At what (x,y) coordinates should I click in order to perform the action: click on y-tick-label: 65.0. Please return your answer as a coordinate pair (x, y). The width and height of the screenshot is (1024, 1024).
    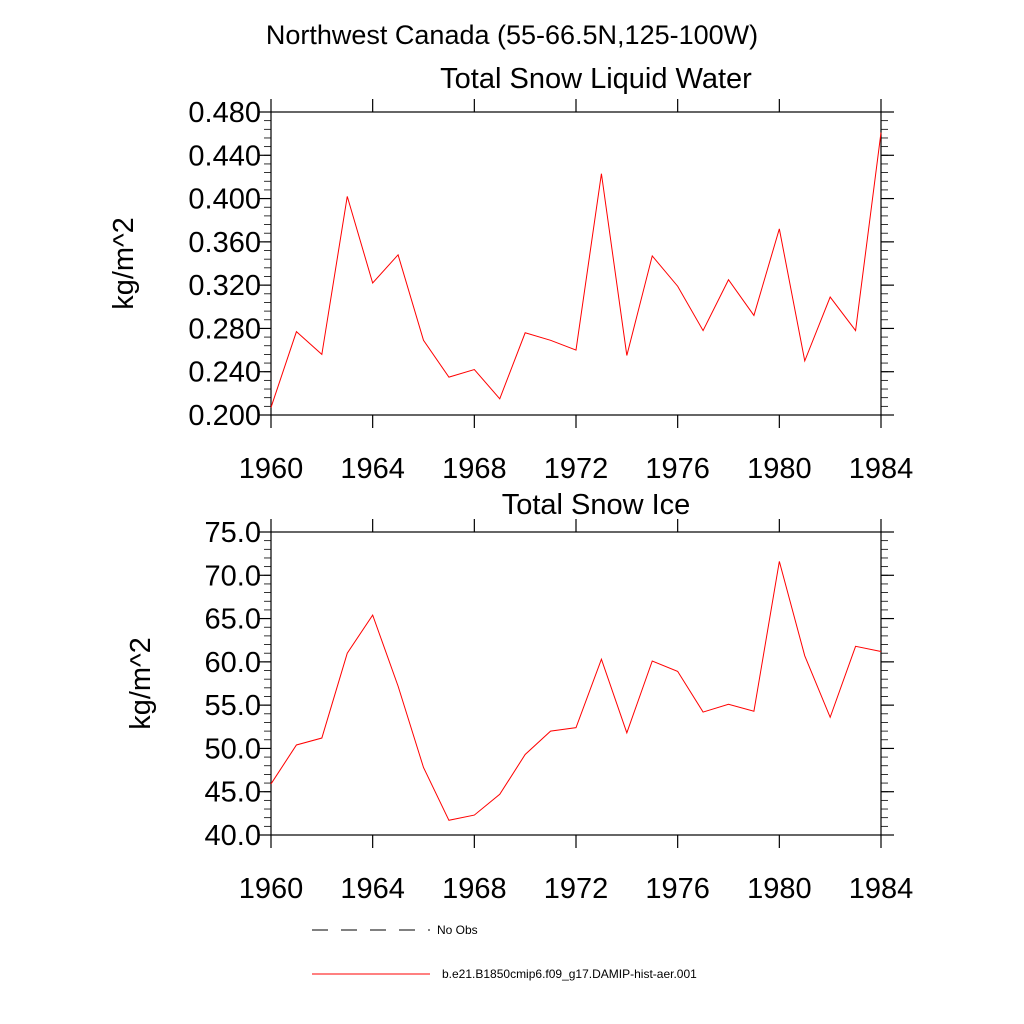
    Looking at the image, I should click on (233, 620).